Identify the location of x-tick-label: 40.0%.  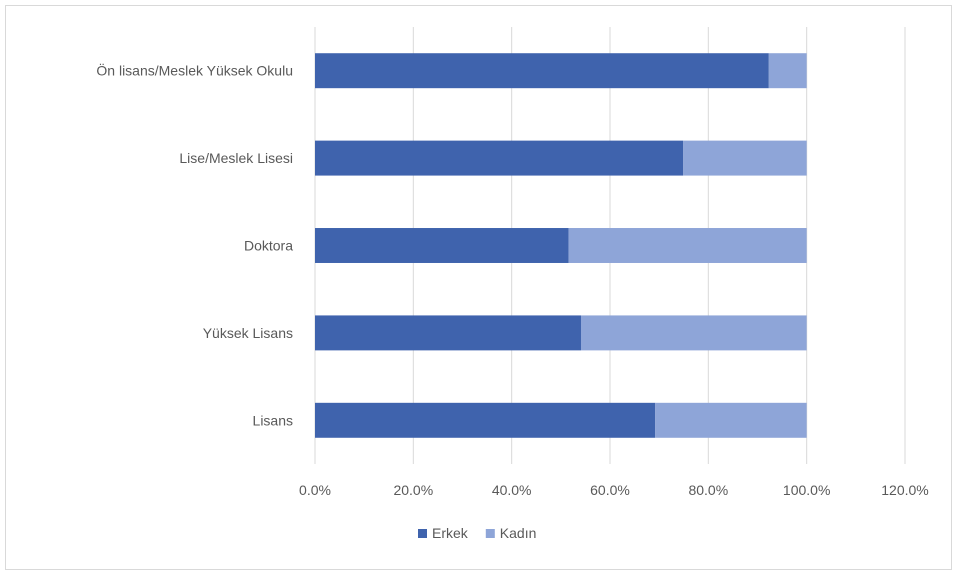
(512, 490).